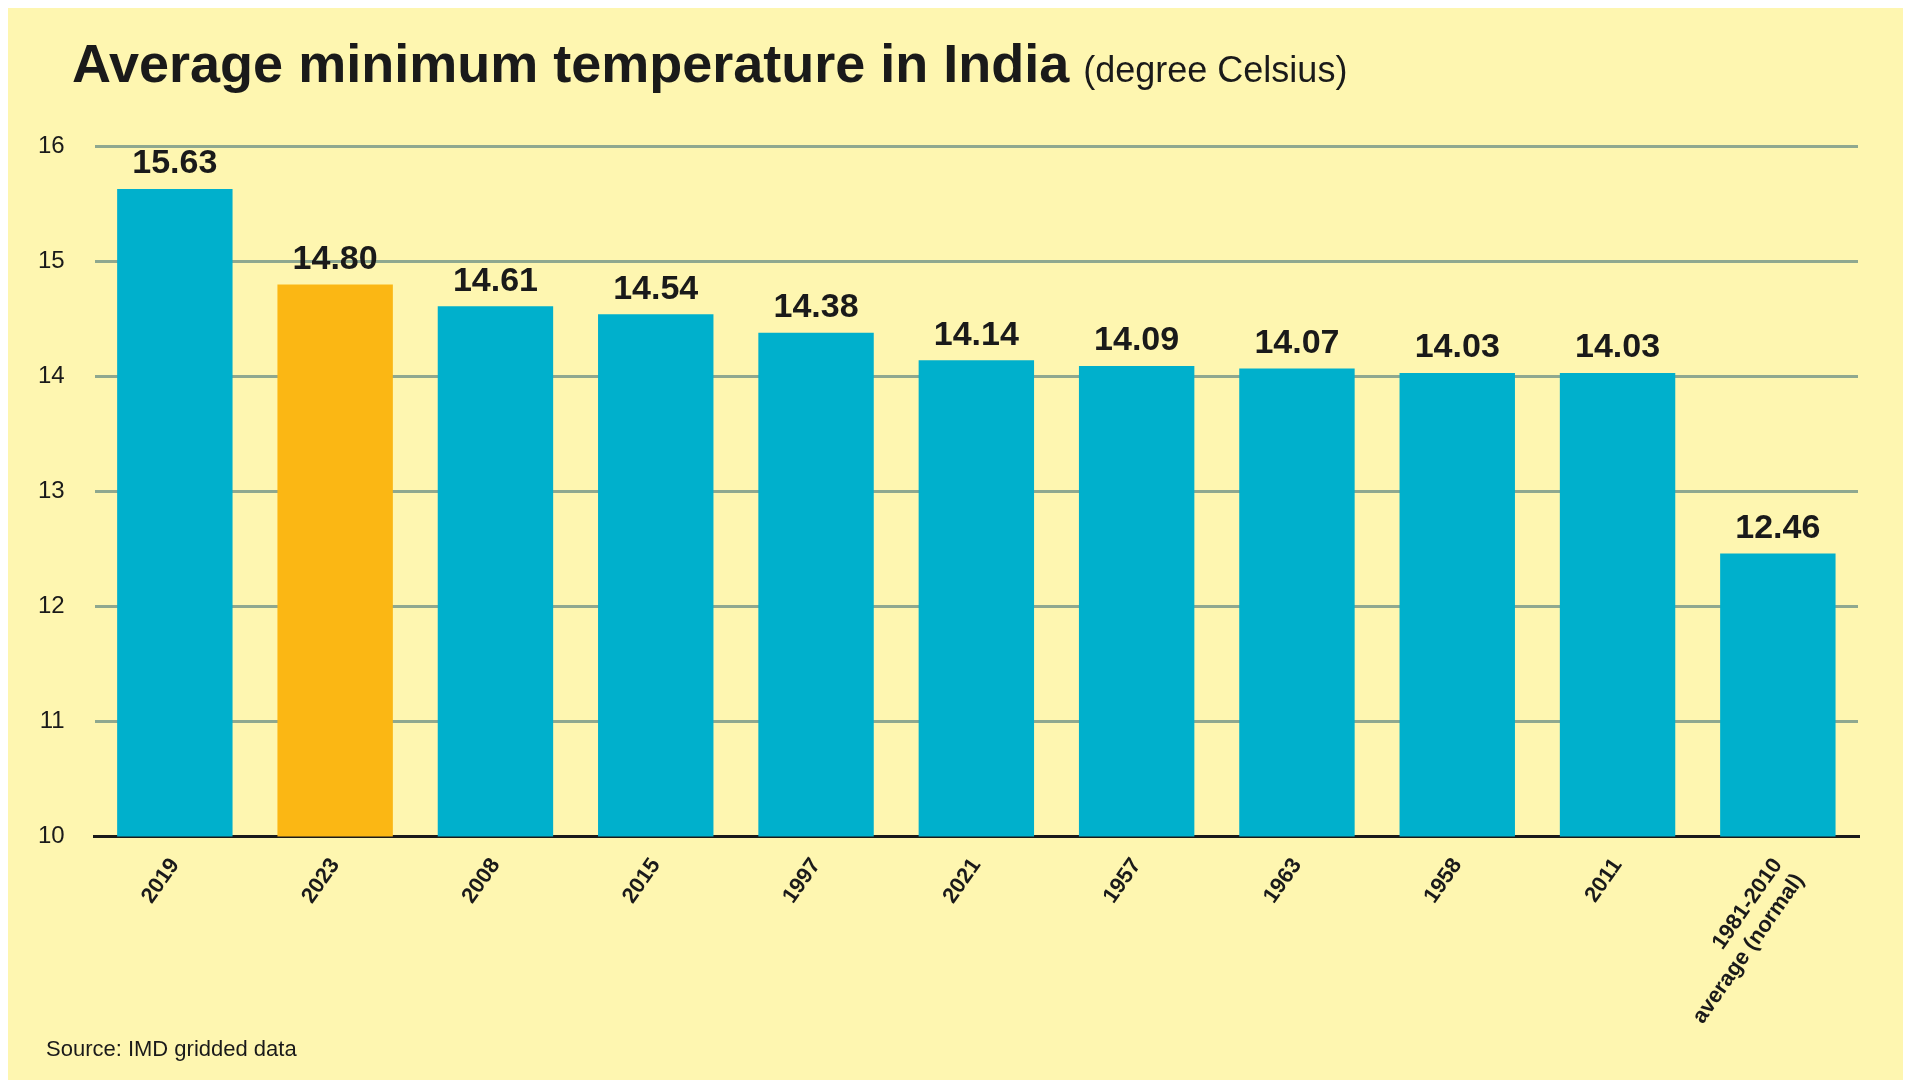 The image size is (1911, 1088). I want to click on data-label: 15.63, so click(175, 161).